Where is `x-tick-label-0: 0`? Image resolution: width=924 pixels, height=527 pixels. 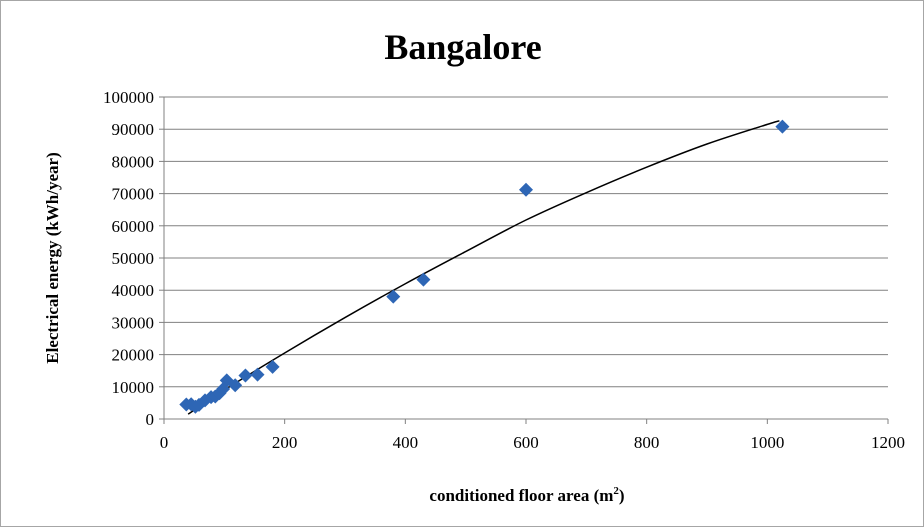
x-tick-label-0: 0 is located at coordinates (164, 442).